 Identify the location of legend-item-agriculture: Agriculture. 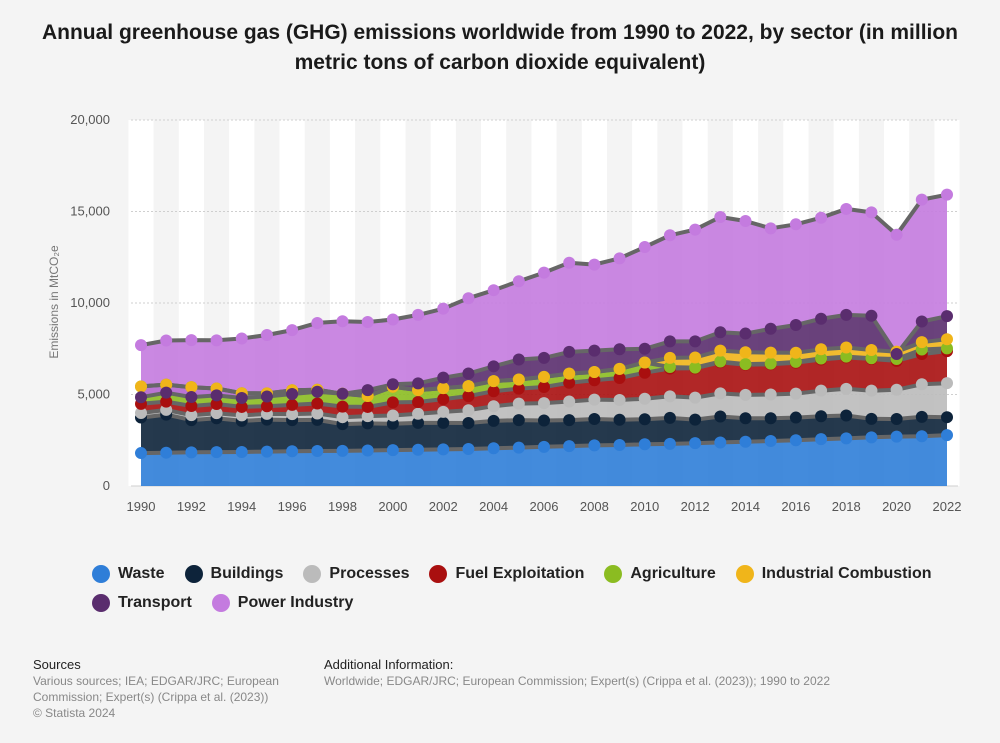
(660, 573).